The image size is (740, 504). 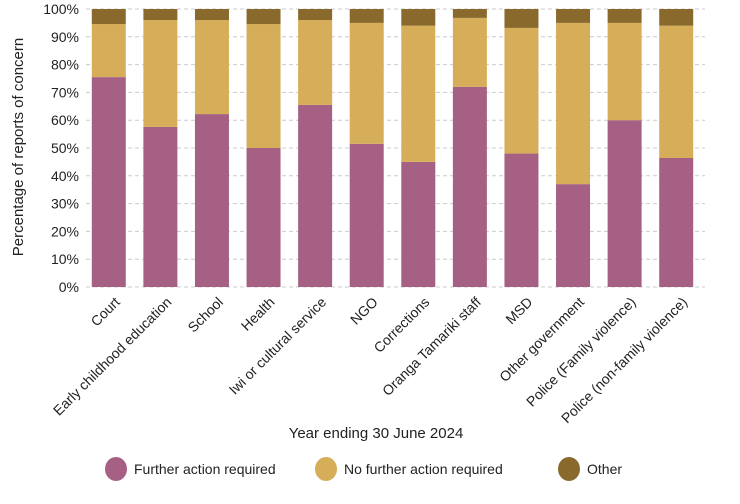 I want to click on y-tick-label: 10%, so click(x=65, y=259).